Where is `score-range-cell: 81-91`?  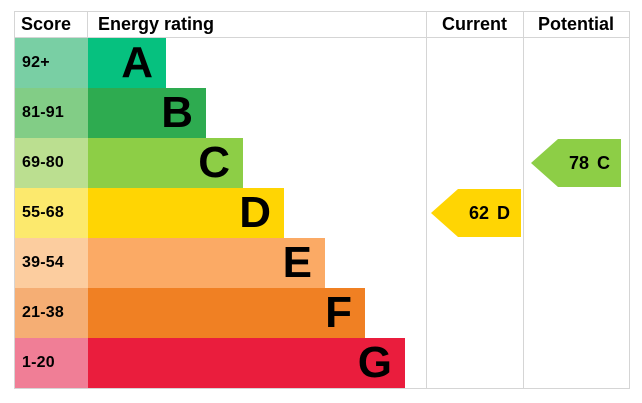
score-range-cell: 81-91 is located at coordinates (51, 113).